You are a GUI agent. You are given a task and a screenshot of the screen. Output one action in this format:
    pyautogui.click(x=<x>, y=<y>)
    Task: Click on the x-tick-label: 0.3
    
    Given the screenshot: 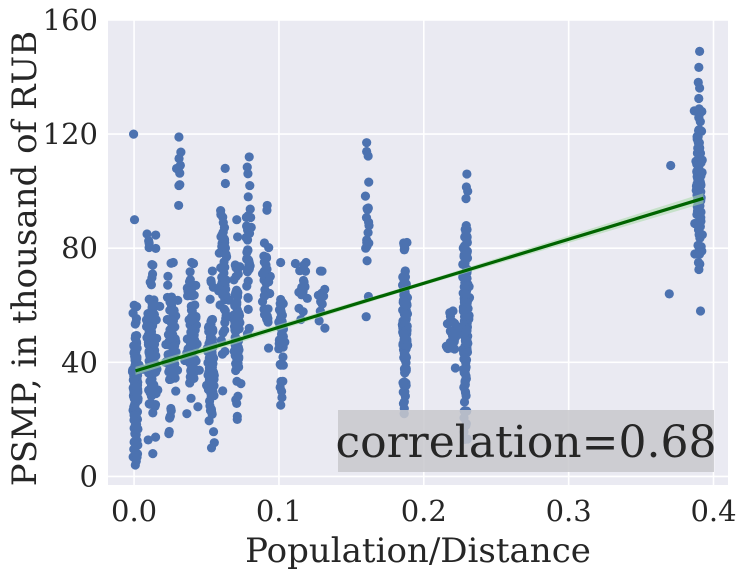 What is the action you would take?
    pyautogui.click(x=569, y=511)
    